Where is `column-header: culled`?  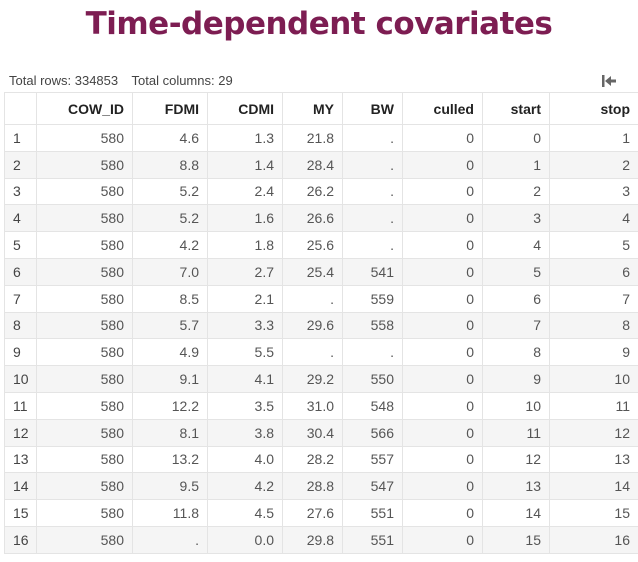
column-header: culled is located at coordinates (442, 108).